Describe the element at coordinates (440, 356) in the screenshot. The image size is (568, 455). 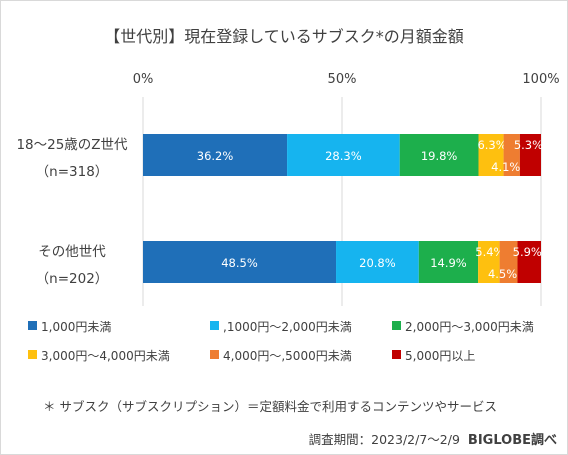
I see `legend-label: 5,000円以上` at that location.